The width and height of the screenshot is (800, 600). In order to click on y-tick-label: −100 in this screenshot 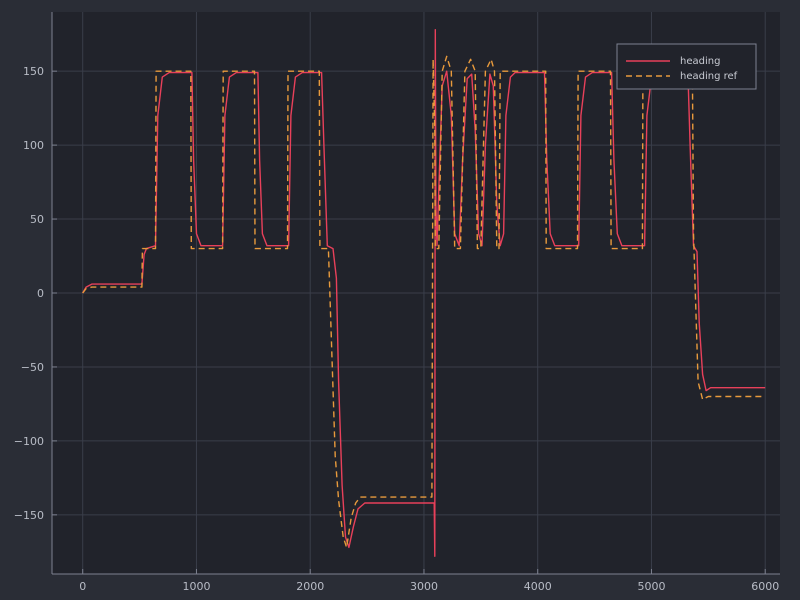, I will do `click(29, 441)`.